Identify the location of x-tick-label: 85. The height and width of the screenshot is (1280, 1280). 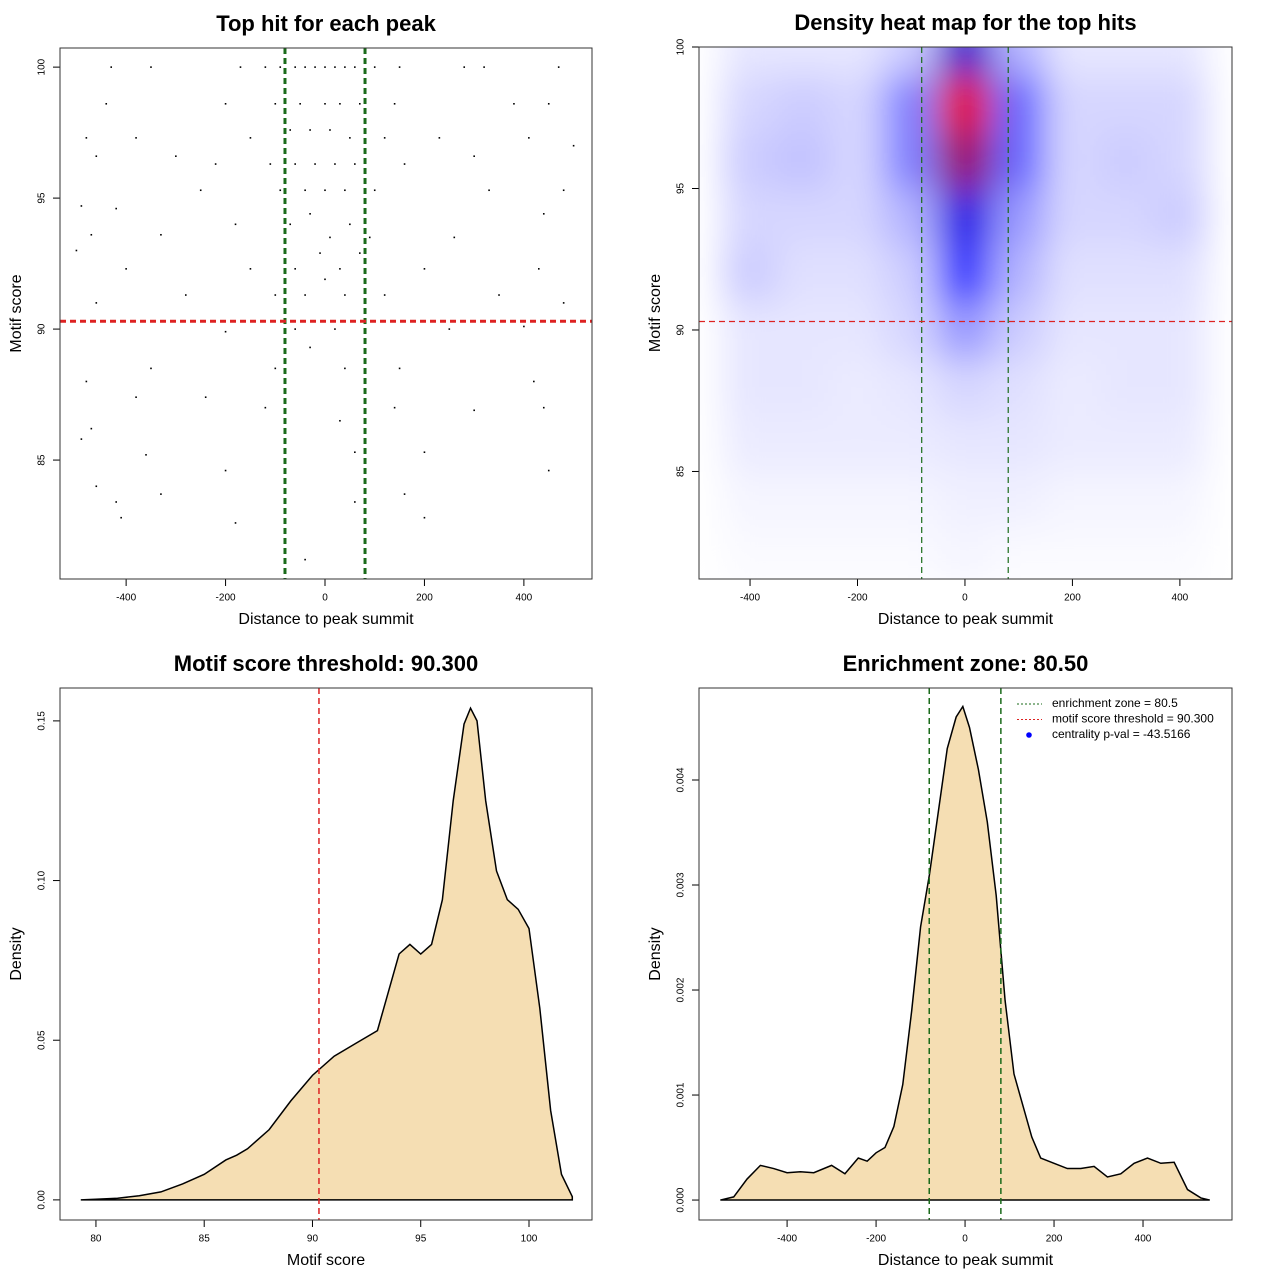
(205, 1239).